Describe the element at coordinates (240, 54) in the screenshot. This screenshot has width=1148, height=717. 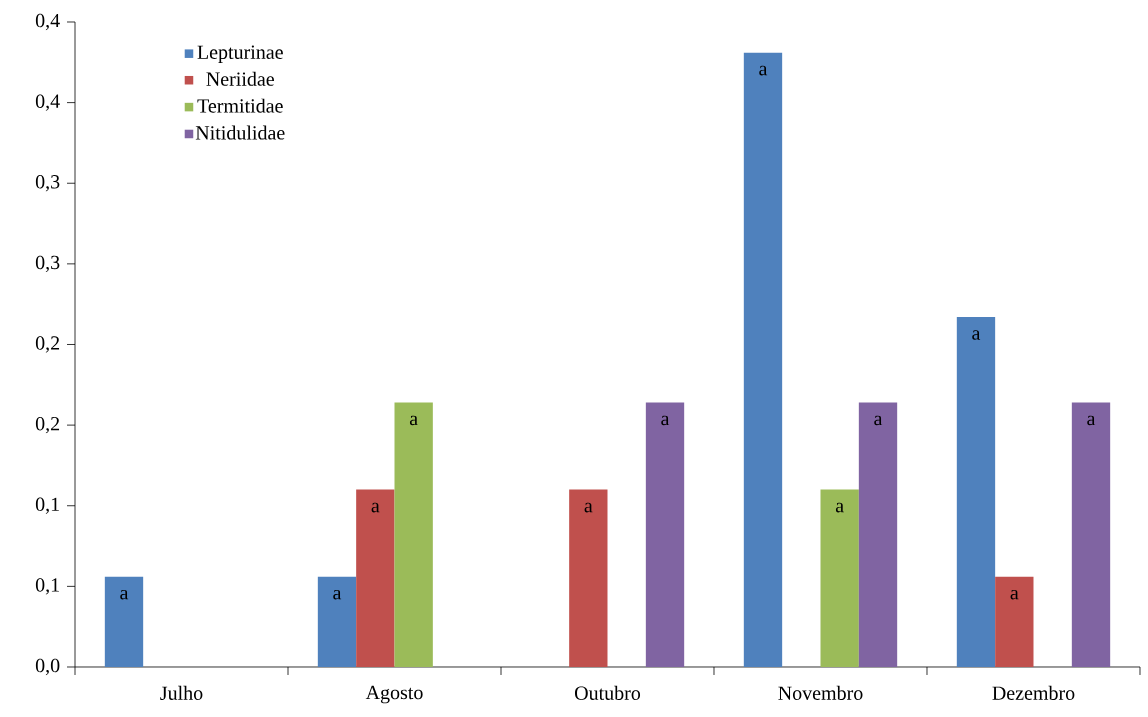
I see `legend-label: Lepturinae` at that location.